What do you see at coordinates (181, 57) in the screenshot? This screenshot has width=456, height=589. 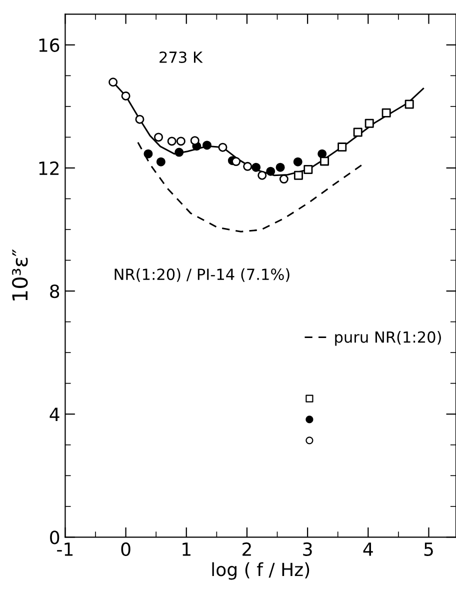 I see `annotation: 273 K` at bounding box center [181, 57].